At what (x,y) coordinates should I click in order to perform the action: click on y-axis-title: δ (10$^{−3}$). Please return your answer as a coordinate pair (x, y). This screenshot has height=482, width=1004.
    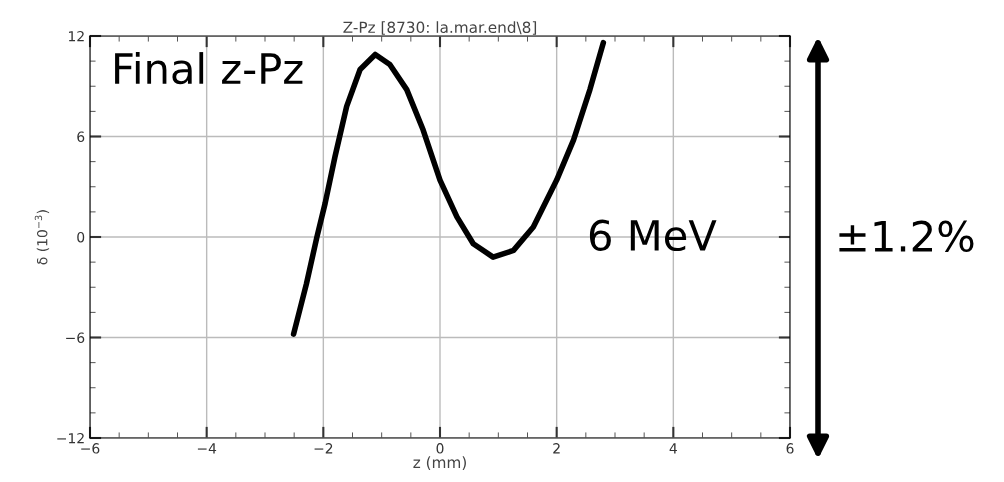
    Looking at the image, I should click on (42, 237).